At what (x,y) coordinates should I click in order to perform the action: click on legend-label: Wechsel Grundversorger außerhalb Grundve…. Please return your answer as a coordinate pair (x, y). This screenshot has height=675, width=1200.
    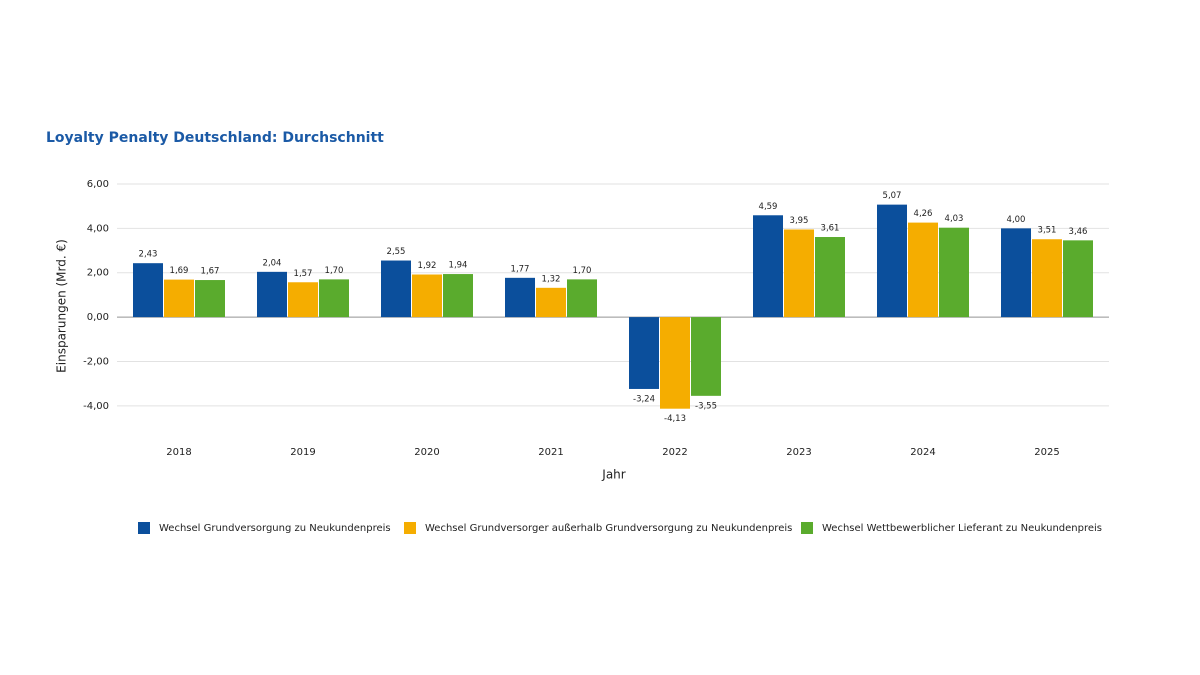
    Looking at the image, I should click on (608, 528).